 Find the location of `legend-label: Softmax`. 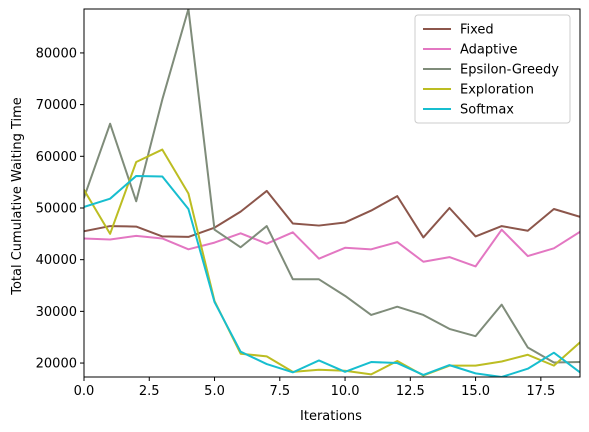

legend-label: Softmax is located at coordinates (487, 110).